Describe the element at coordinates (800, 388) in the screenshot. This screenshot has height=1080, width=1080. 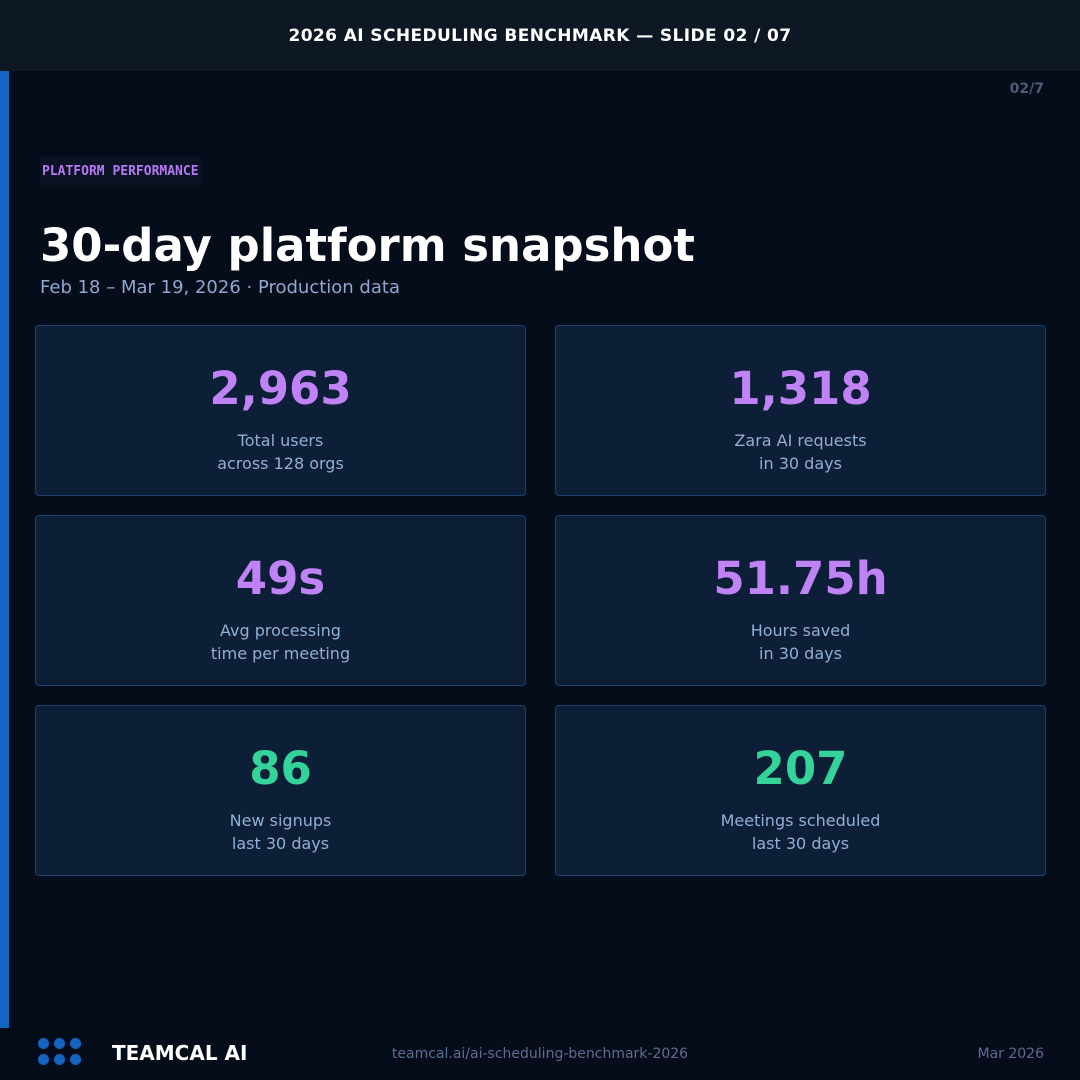
I see `metric-value: 1,318` at that location.